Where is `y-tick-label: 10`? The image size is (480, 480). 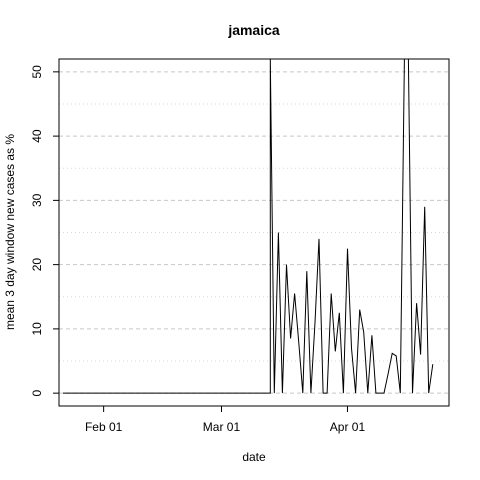 y-tick-label: 10 is located at coordinates (37, 329).